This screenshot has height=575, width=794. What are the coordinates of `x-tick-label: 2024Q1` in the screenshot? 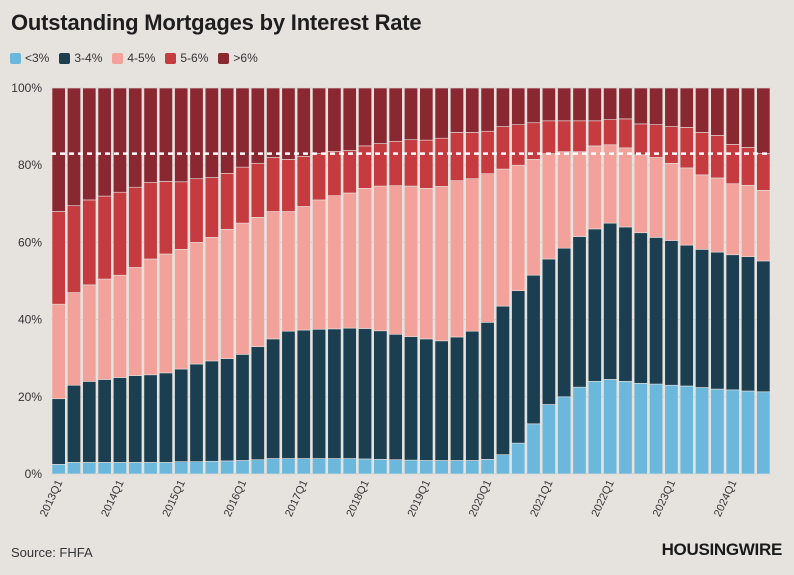 It's located at (725, 498).